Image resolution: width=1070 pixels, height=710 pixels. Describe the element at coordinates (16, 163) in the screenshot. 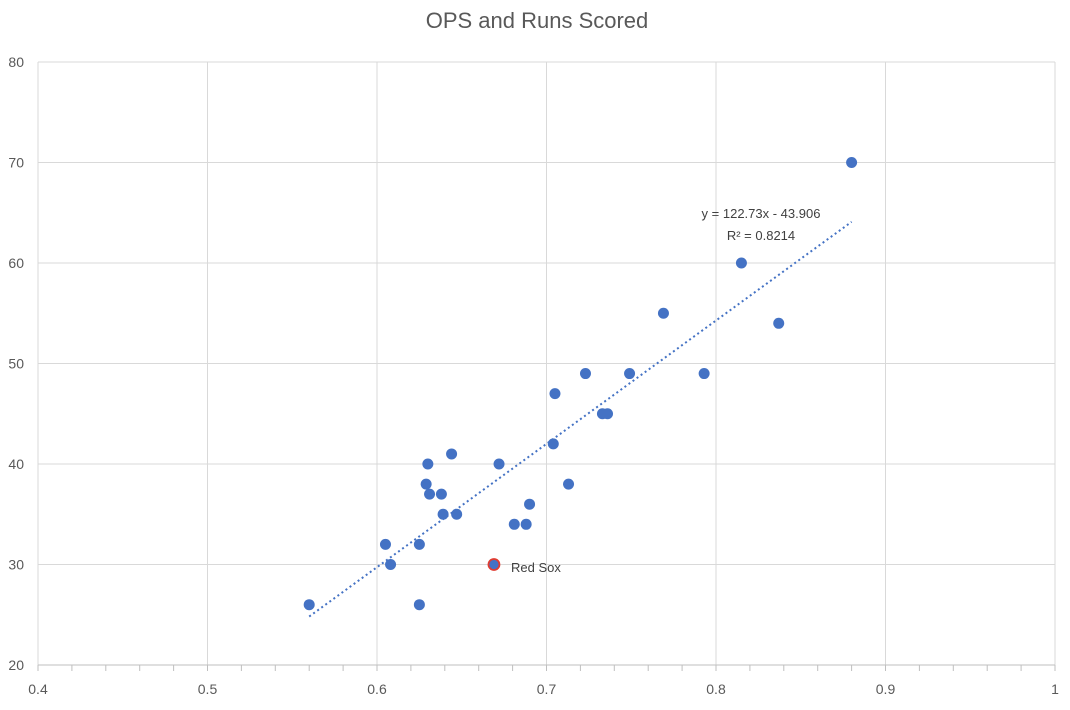

I see `y-tick-label: 70` at that location.